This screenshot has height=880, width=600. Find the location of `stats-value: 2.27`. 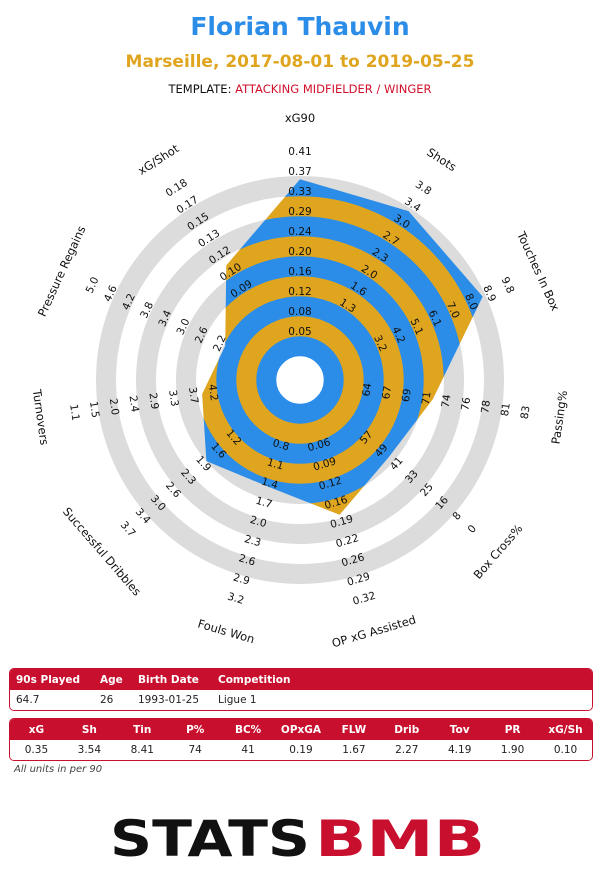

stats-value: 2.27 is located at coordinates (407, 750).